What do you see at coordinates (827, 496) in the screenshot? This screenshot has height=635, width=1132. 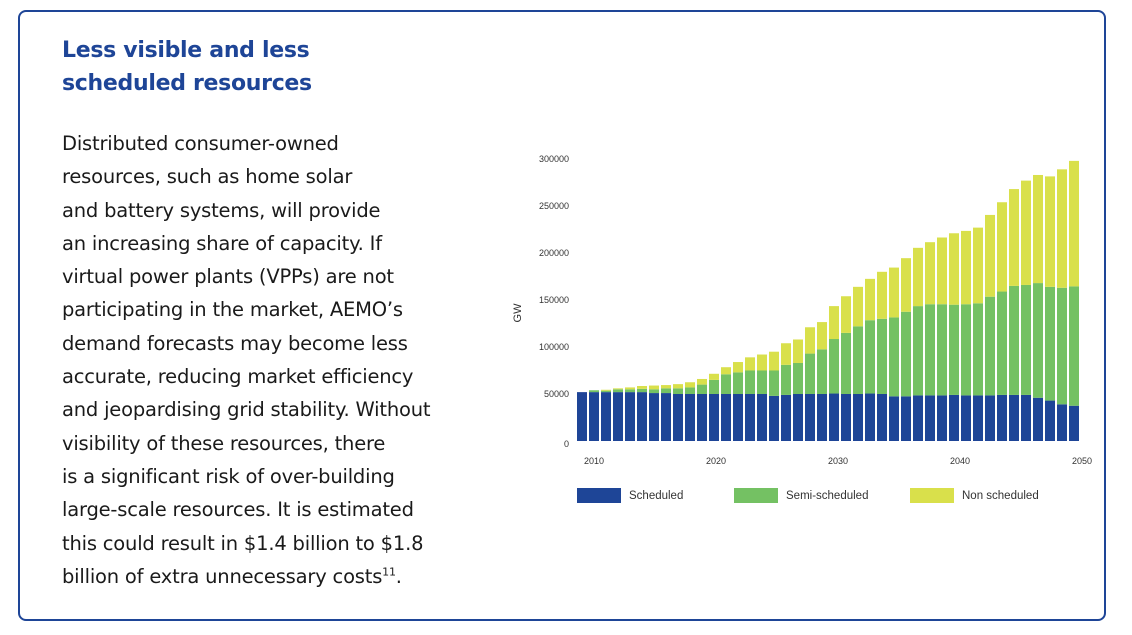 I see `legend-label: Semi-scheduled` at bounding box center [827, 496].